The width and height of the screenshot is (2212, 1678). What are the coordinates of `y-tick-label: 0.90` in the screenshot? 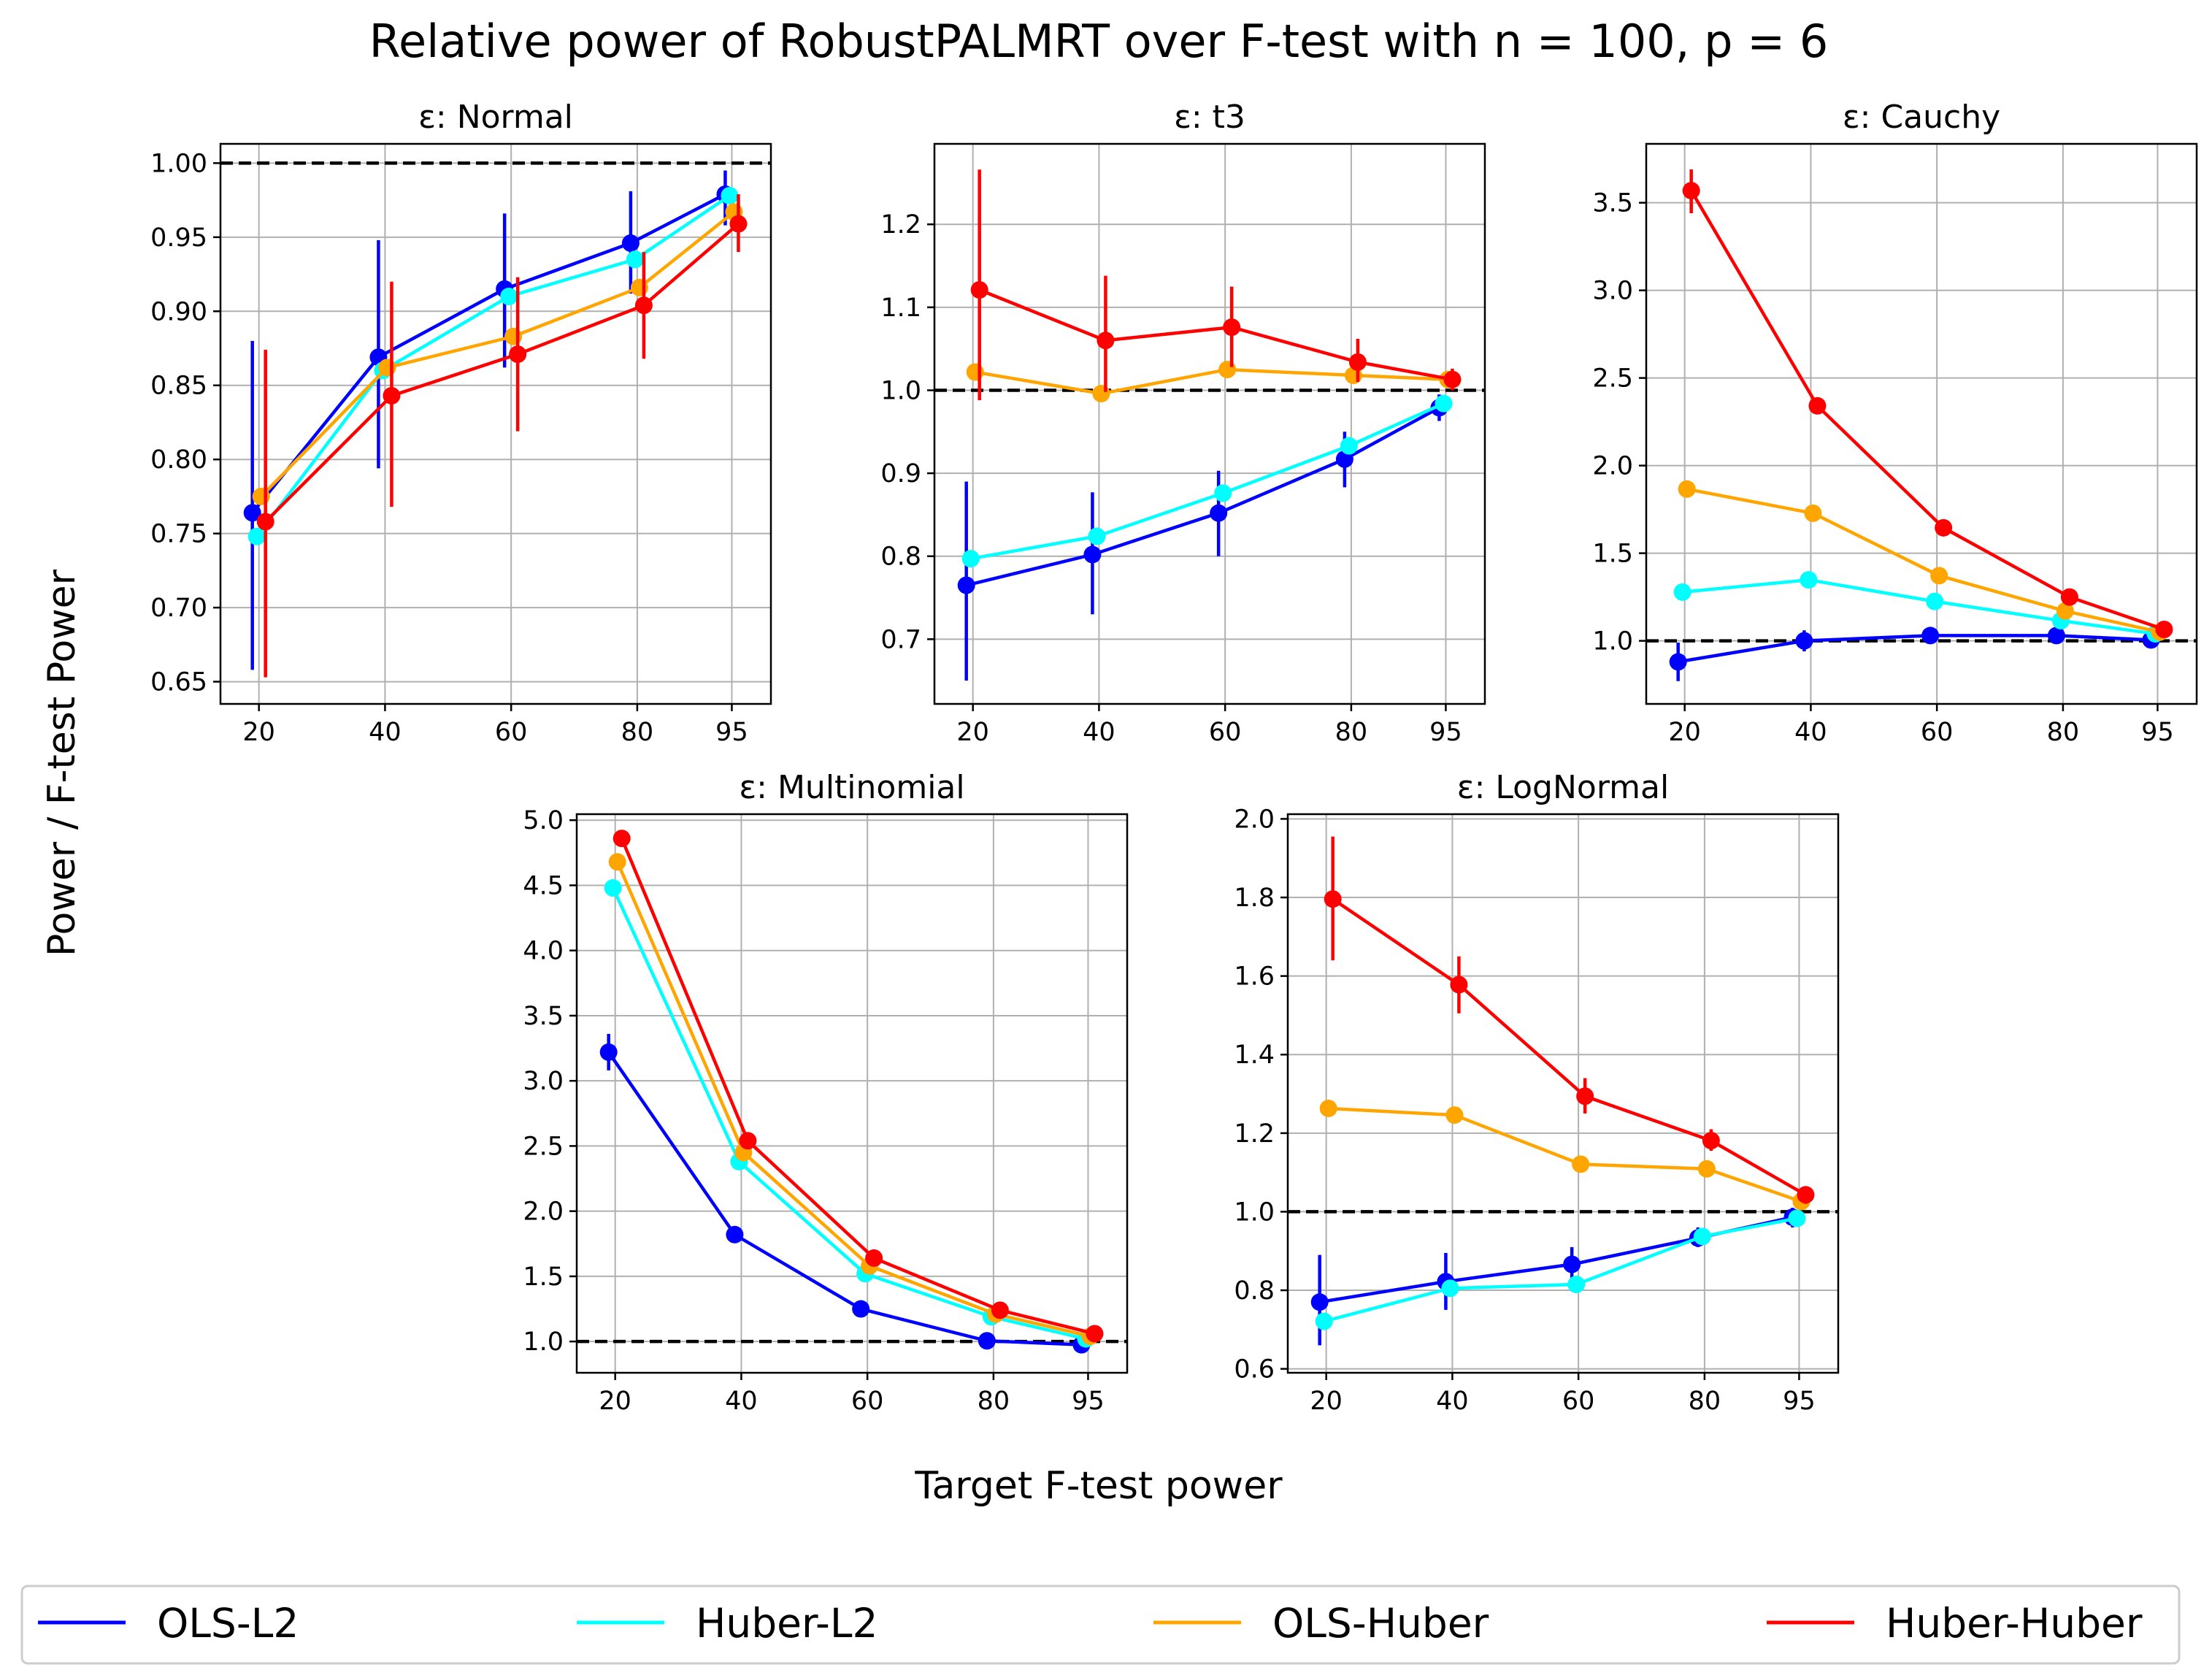 It's located at (178, 311).